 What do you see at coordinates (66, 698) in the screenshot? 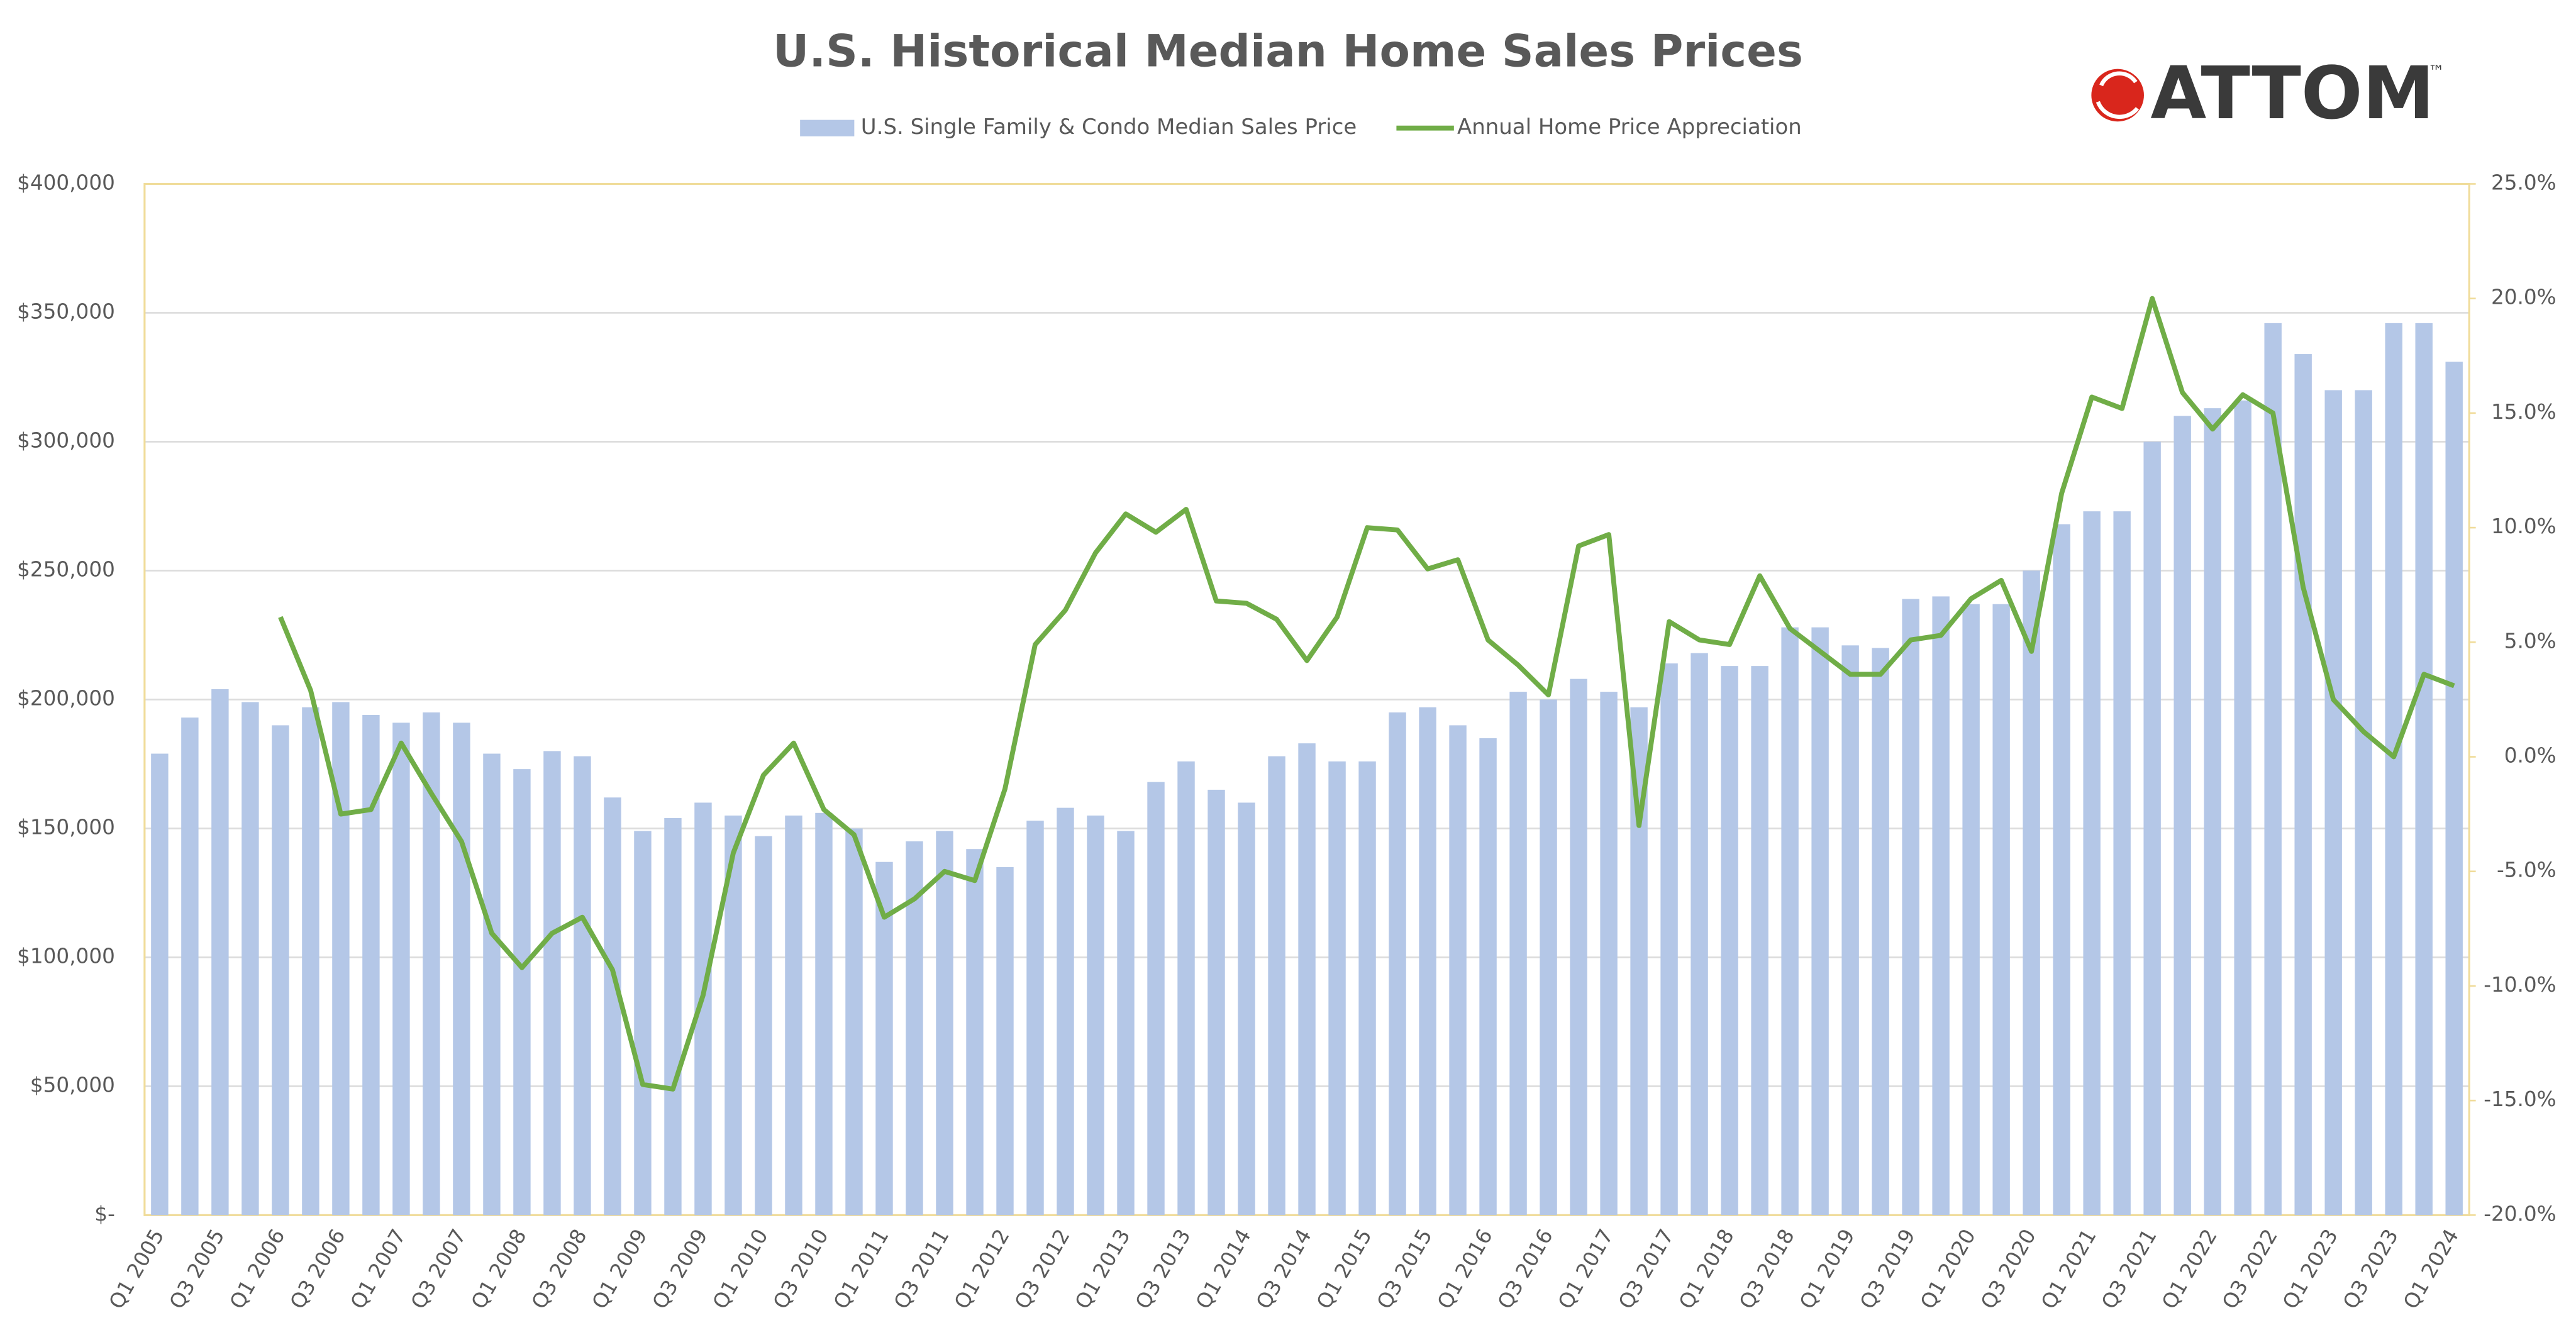
I see `y-tick-label: $200,000` at bounding box center [66, 698].